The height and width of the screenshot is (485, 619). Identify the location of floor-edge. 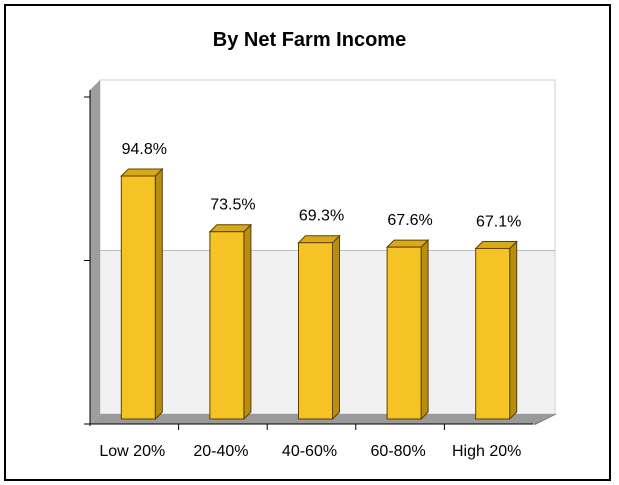
(545, 419).